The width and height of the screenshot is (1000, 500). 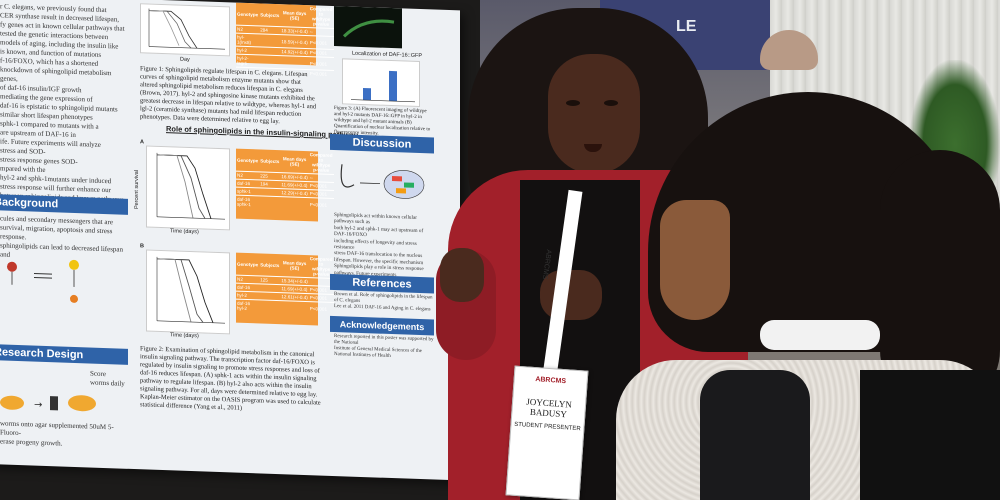 I want to click on student-lanyard, so click(x=820, y=335).